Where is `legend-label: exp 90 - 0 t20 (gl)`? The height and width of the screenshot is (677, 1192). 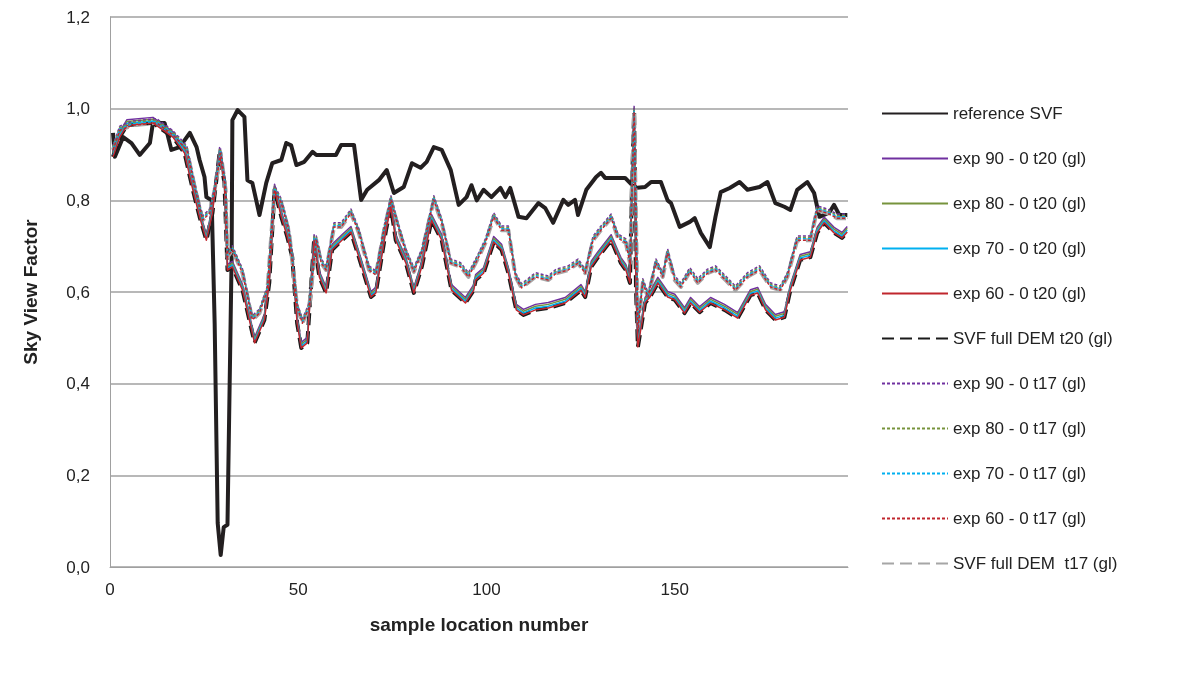
legend-label: exp 90 - 0 t20 (gl) is located at coordinates (1020, 158).